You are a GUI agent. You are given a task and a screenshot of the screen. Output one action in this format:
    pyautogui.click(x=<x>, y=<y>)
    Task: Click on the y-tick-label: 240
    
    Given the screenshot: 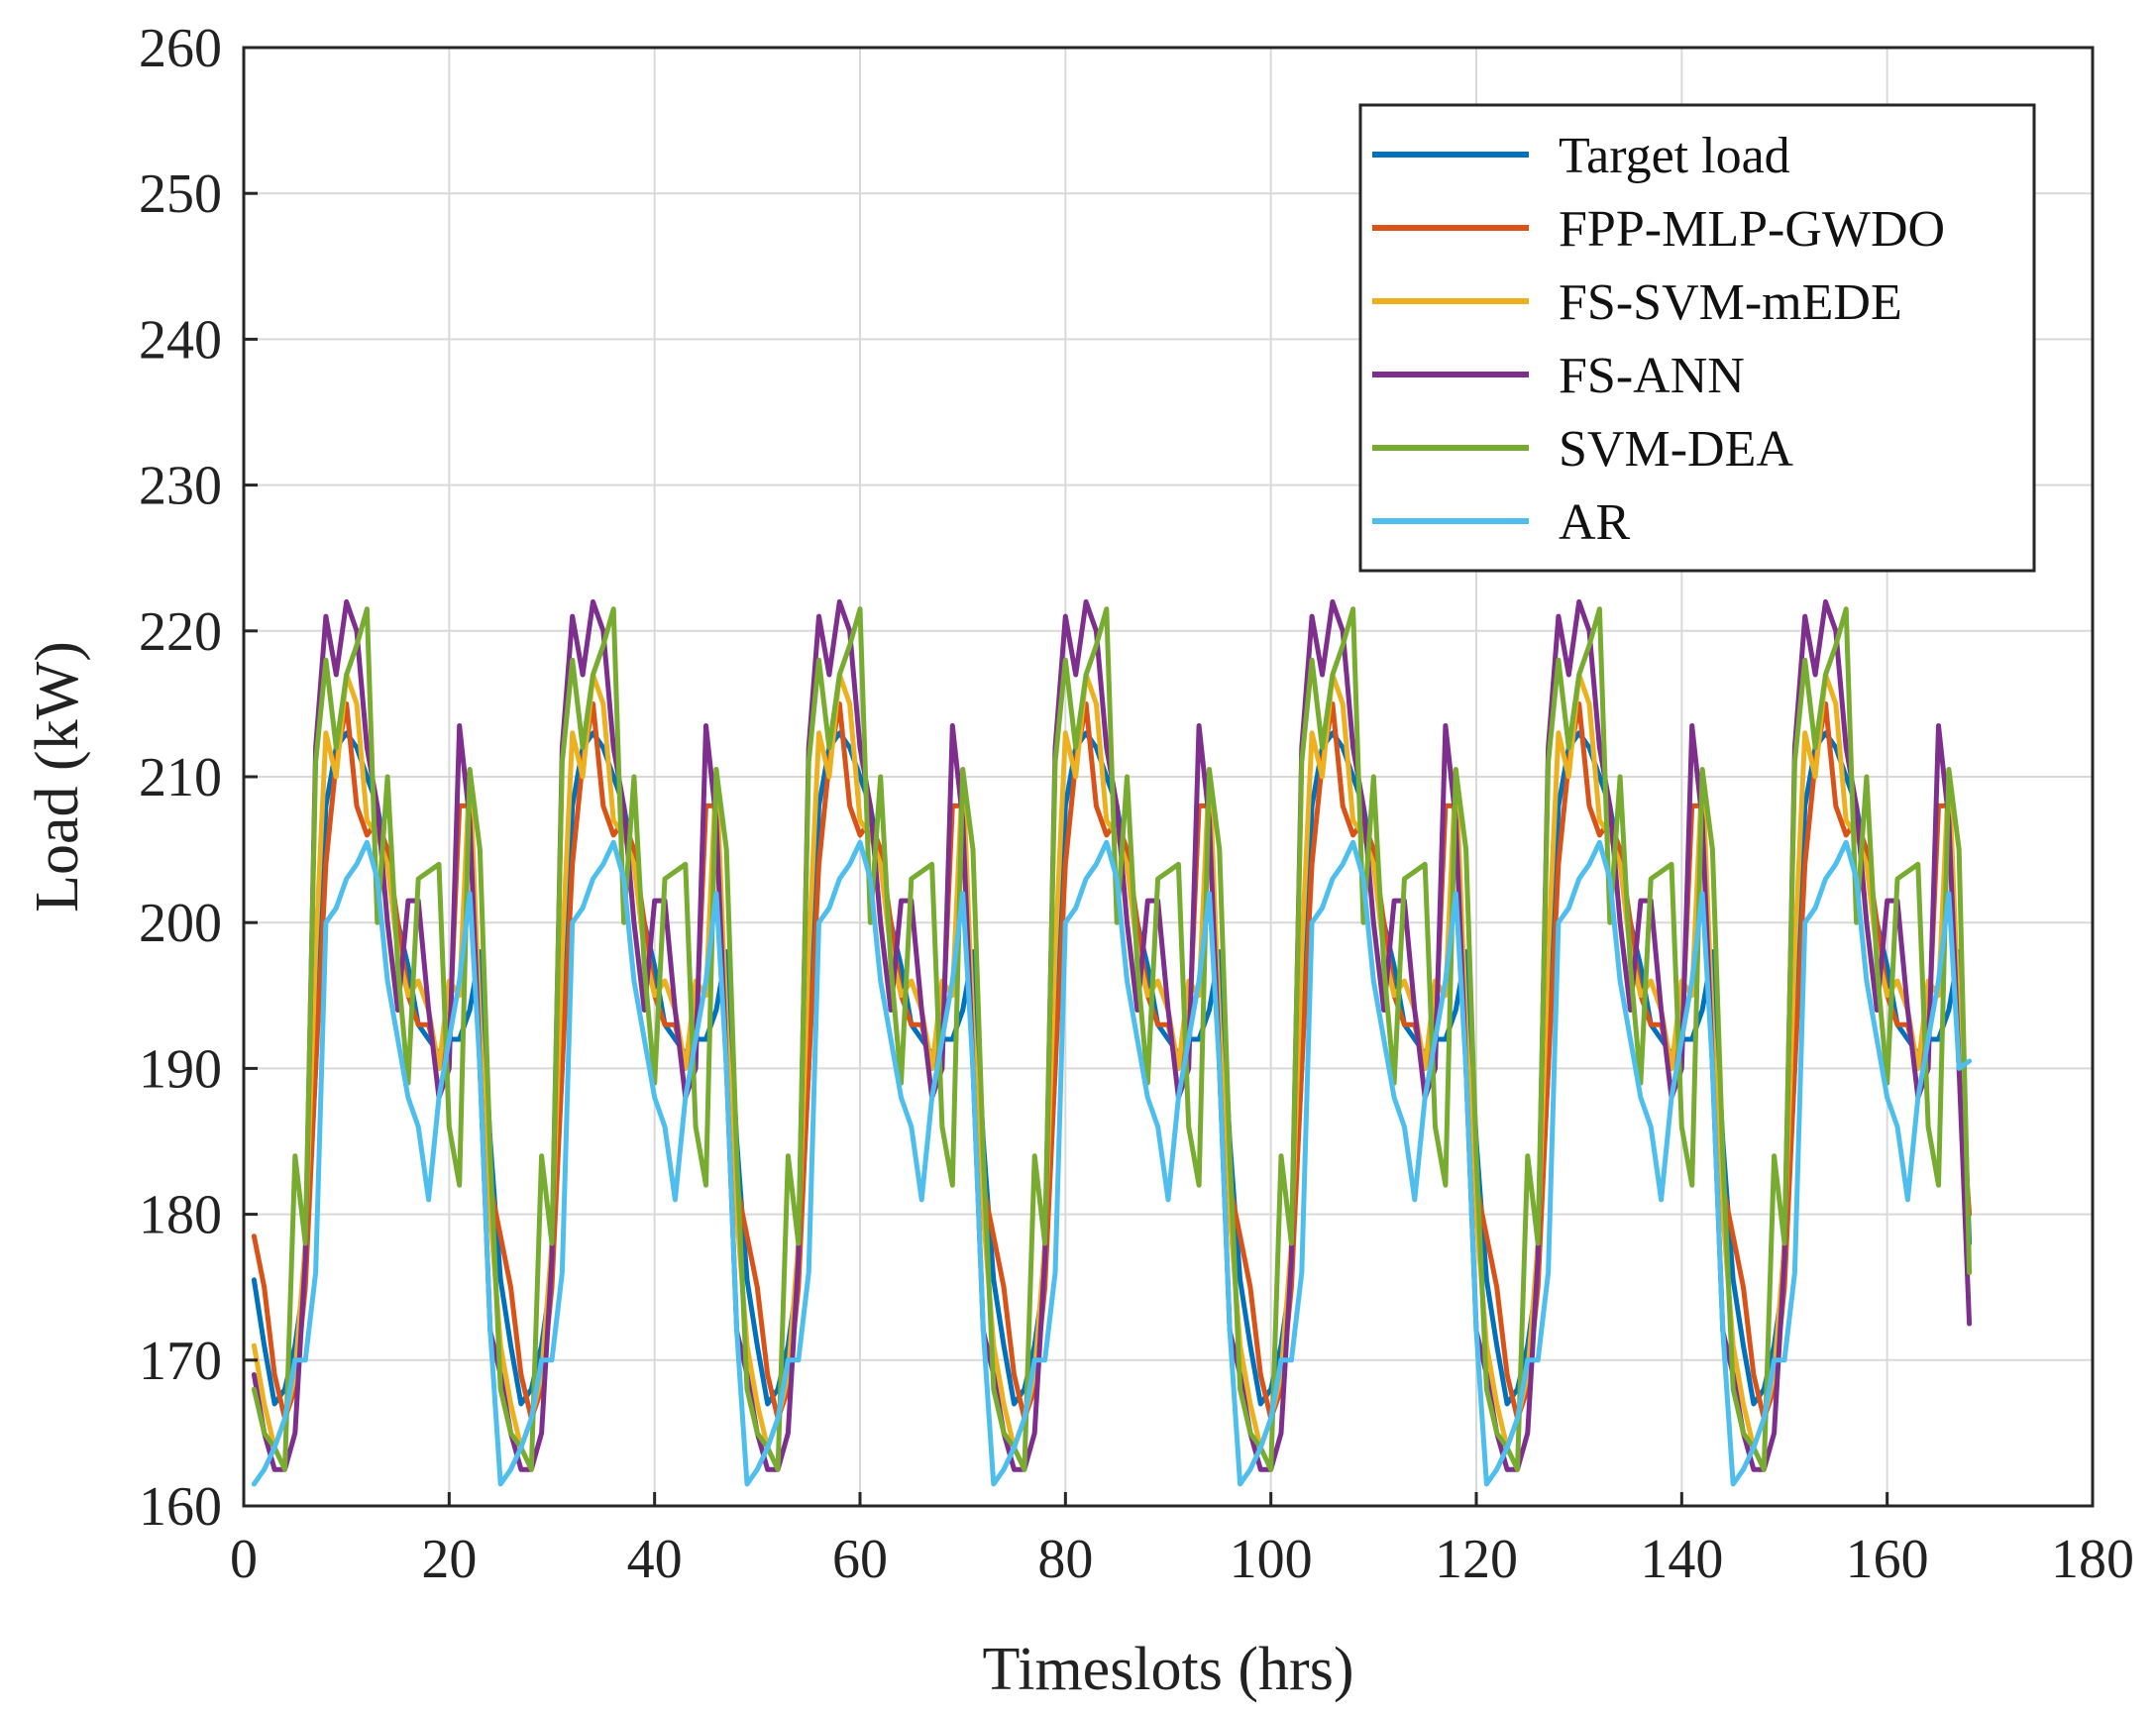 What is the action you would take?
    pyautogui.click(x=181, y=340)
    